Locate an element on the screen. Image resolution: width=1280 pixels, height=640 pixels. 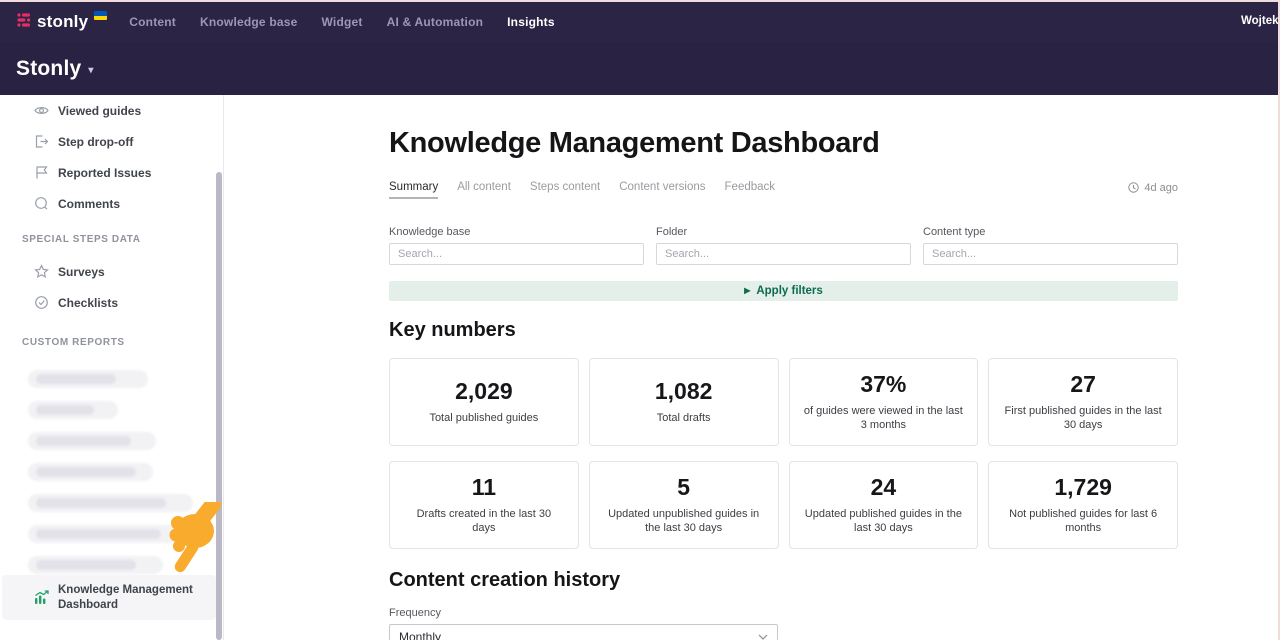
sidebar-item-reported-issues: Reported Issues is located at coordinates (111, 172).